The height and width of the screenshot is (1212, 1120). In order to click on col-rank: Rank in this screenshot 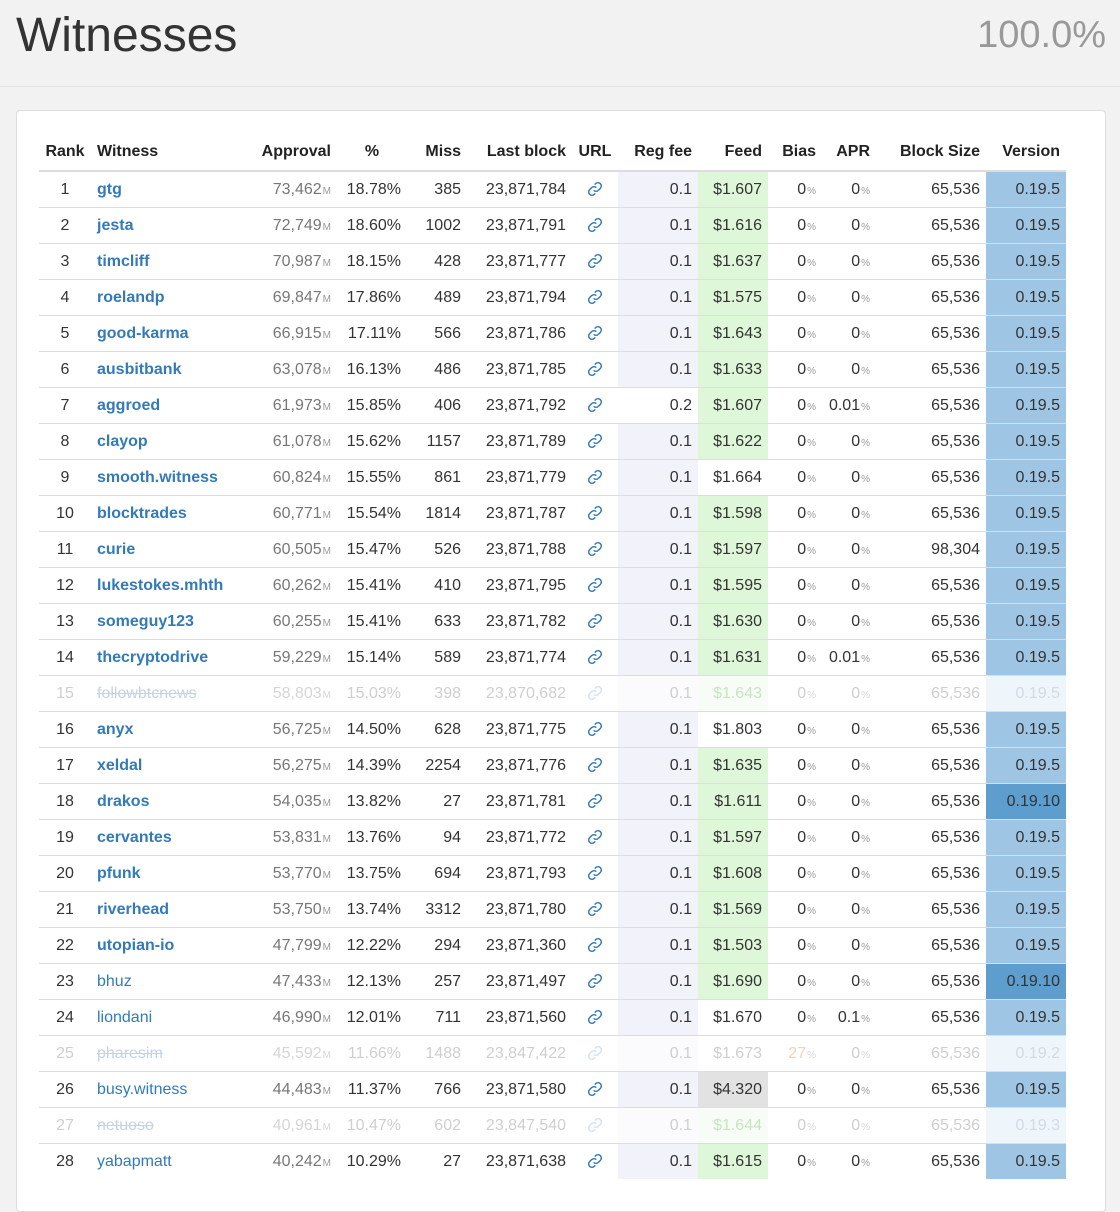, I will do `click(65, 152)`.